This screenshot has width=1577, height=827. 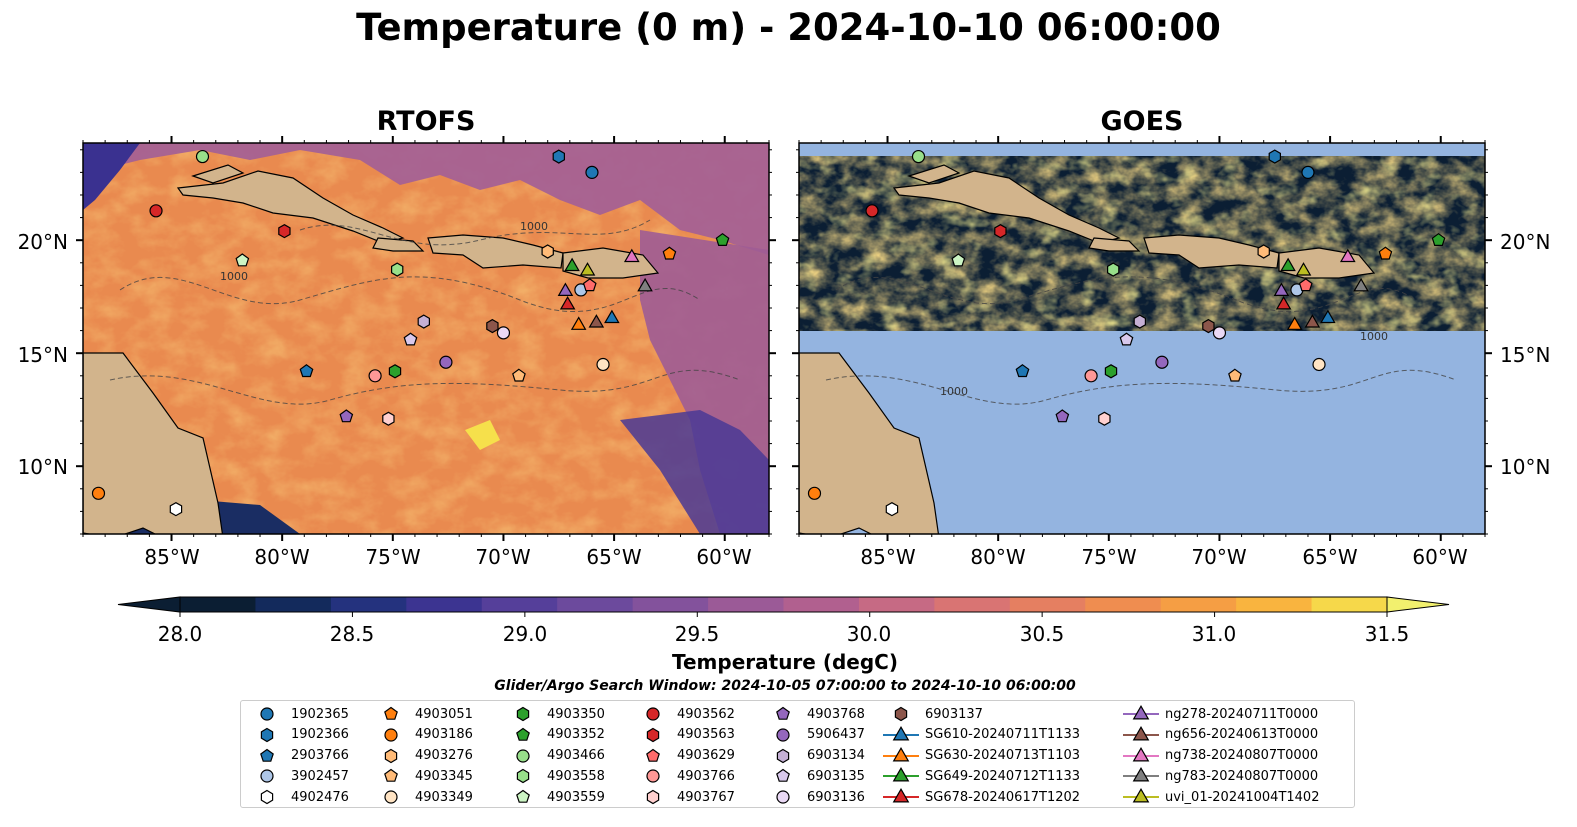 I want to click on legend-item: 6903135, so click(x=814, y=776).